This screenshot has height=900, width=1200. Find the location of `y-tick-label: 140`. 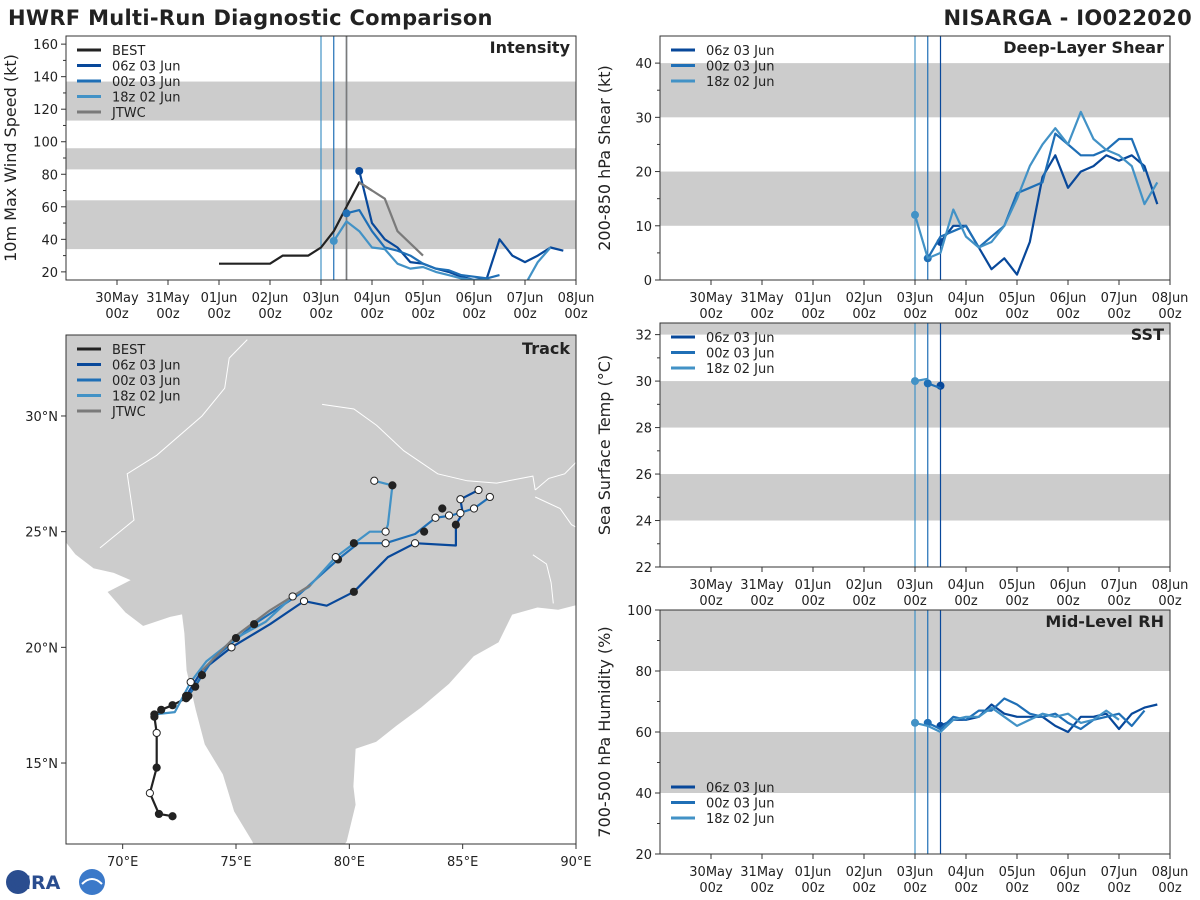

y-tick-label: 140 is located at coordinates (45, 78).